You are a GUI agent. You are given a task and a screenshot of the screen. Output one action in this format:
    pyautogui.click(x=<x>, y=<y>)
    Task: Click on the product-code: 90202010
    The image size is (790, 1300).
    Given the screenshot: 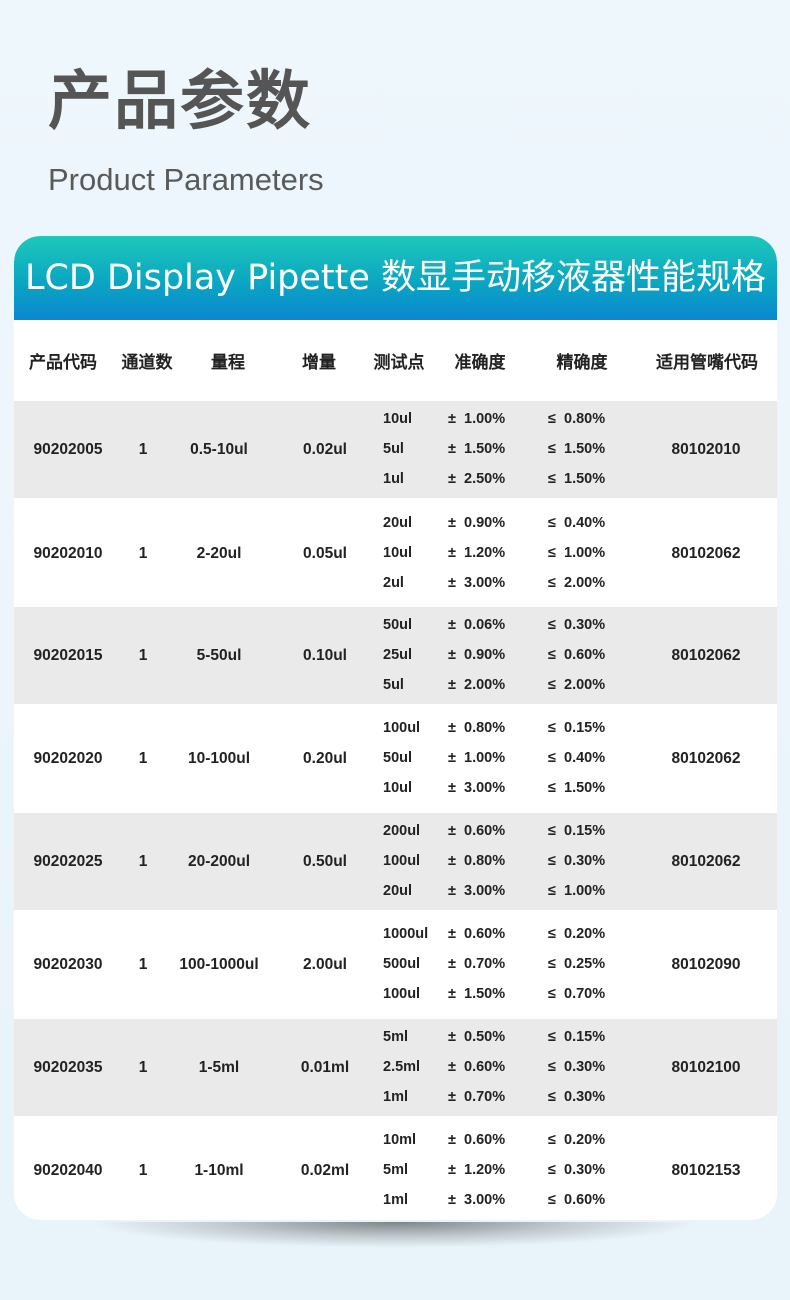 What is the action you would take?
    pyautogui.click(x=68, y=553)
    